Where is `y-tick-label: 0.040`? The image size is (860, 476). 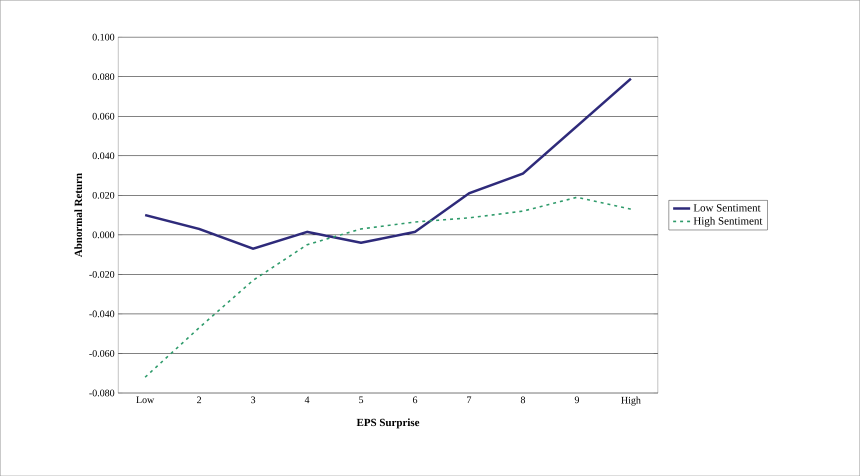 y-tick-label: 0.040 is located at coordinates (103, 156).